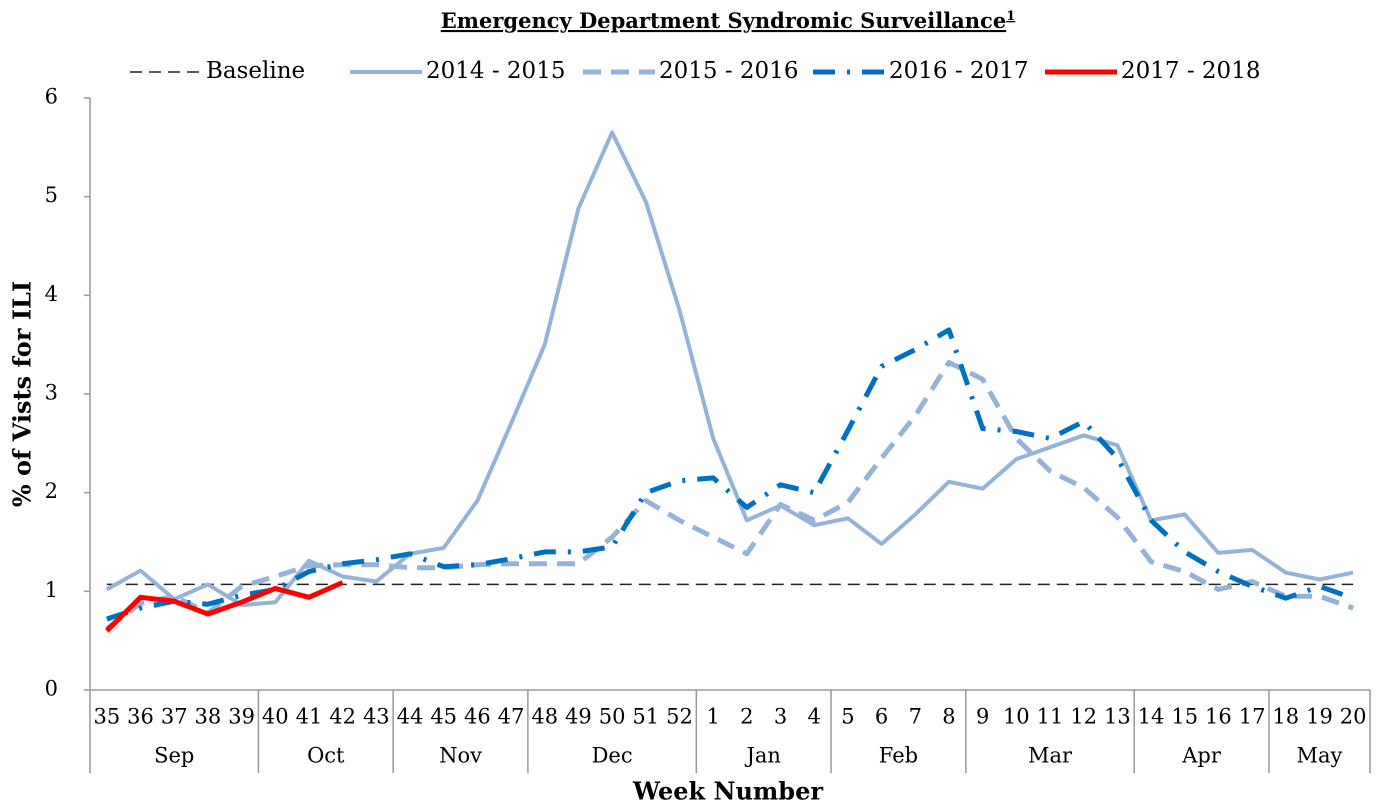 The image size is (1387, 808). What do you see at coordinates (814, 717) in the screenshot?
I see `x-tick-label: 4` at bounding box center [814, 717].